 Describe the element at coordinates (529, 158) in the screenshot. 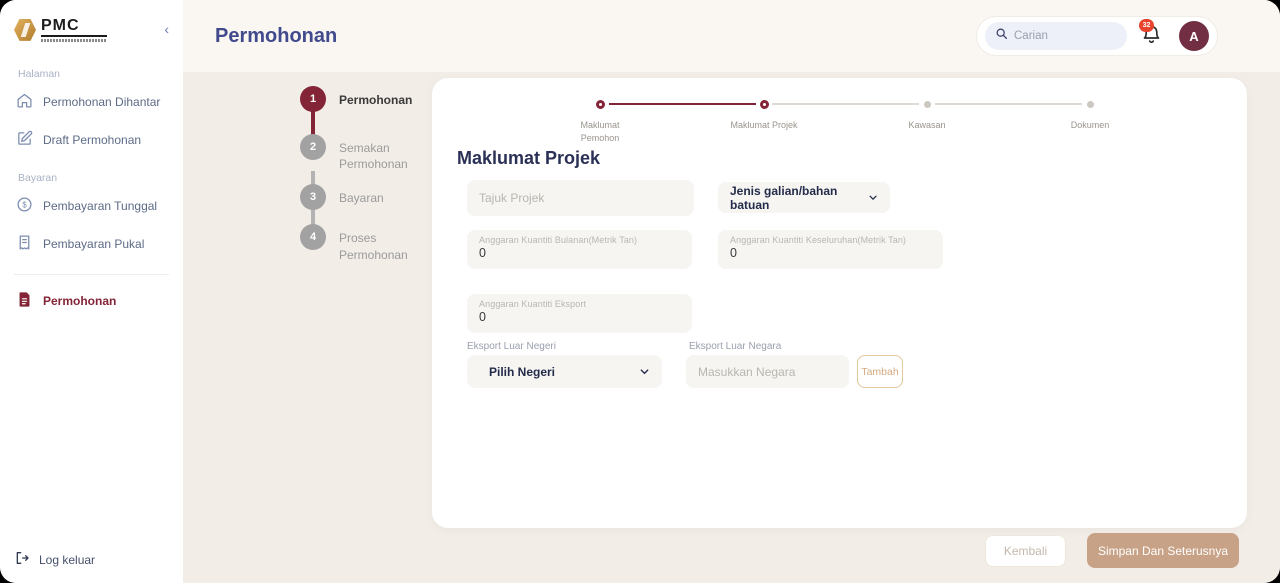

I see `form-heading: Maklumat Projek` at that location.